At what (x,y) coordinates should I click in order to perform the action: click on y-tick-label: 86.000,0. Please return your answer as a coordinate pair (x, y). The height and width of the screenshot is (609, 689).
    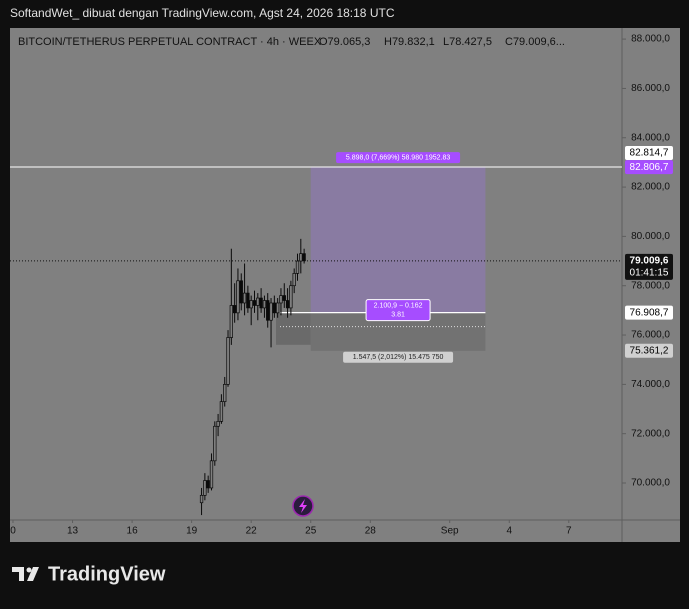
    Looking at the image, I should click on (650, 88).